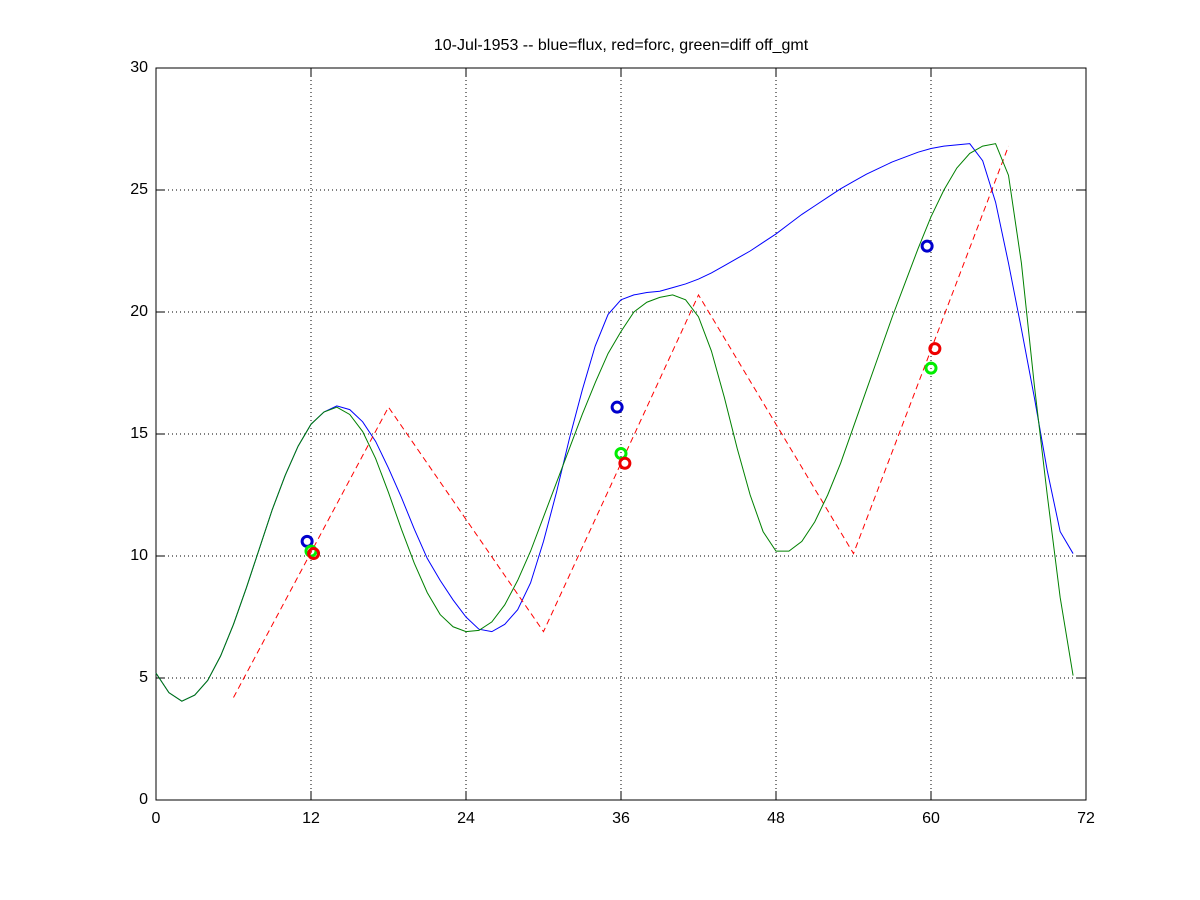 This screenshot has height=900, width=1200. Describe the element at coordinates (139, 433) in the screenshot. I see `y-tick-label: 15` at that location.